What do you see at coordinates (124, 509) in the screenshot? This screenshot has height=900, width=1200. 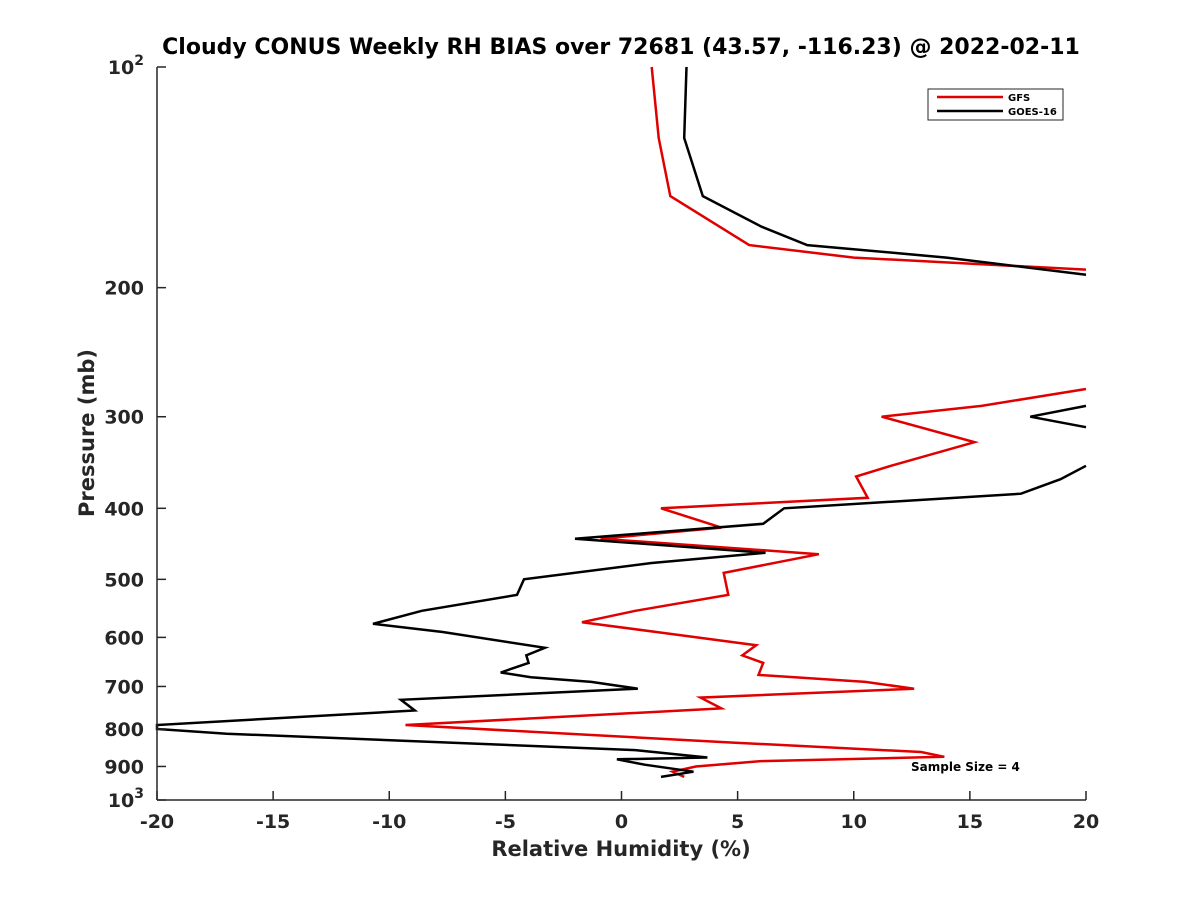 I see `y-tick-label: 400` at bounding box center [124, 509].